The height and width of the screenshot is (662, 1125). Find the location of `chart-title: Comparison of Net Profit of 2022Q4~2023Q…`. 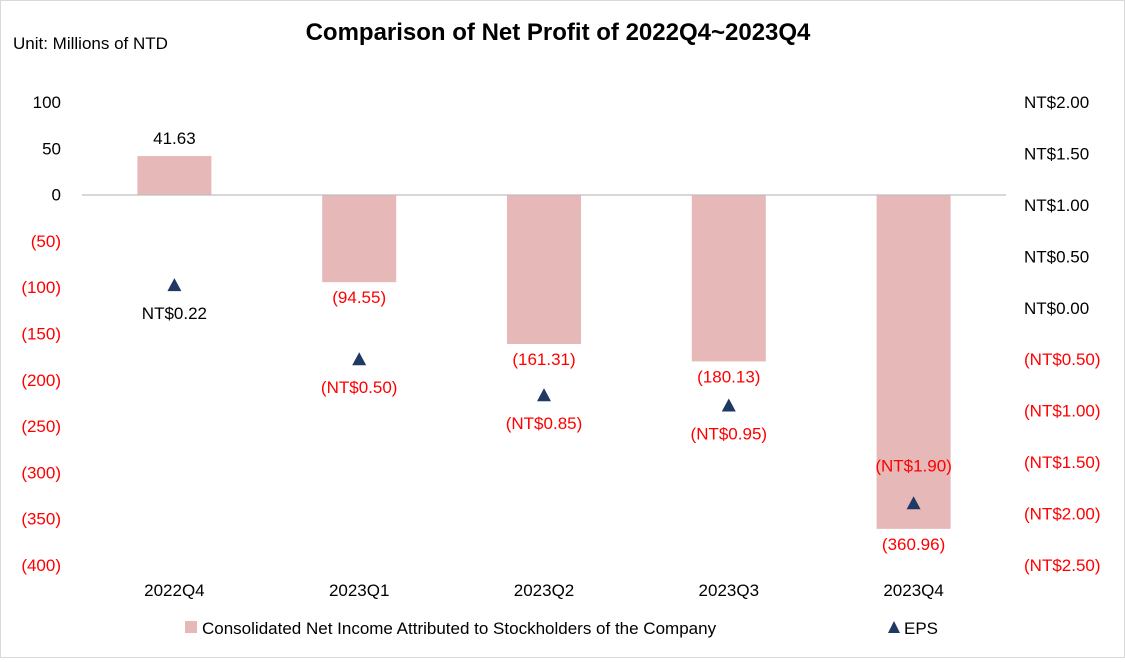

chart-title: Comparison of Net Profit of 2022Q4~2023Q… is located at coordinates (558, 32).